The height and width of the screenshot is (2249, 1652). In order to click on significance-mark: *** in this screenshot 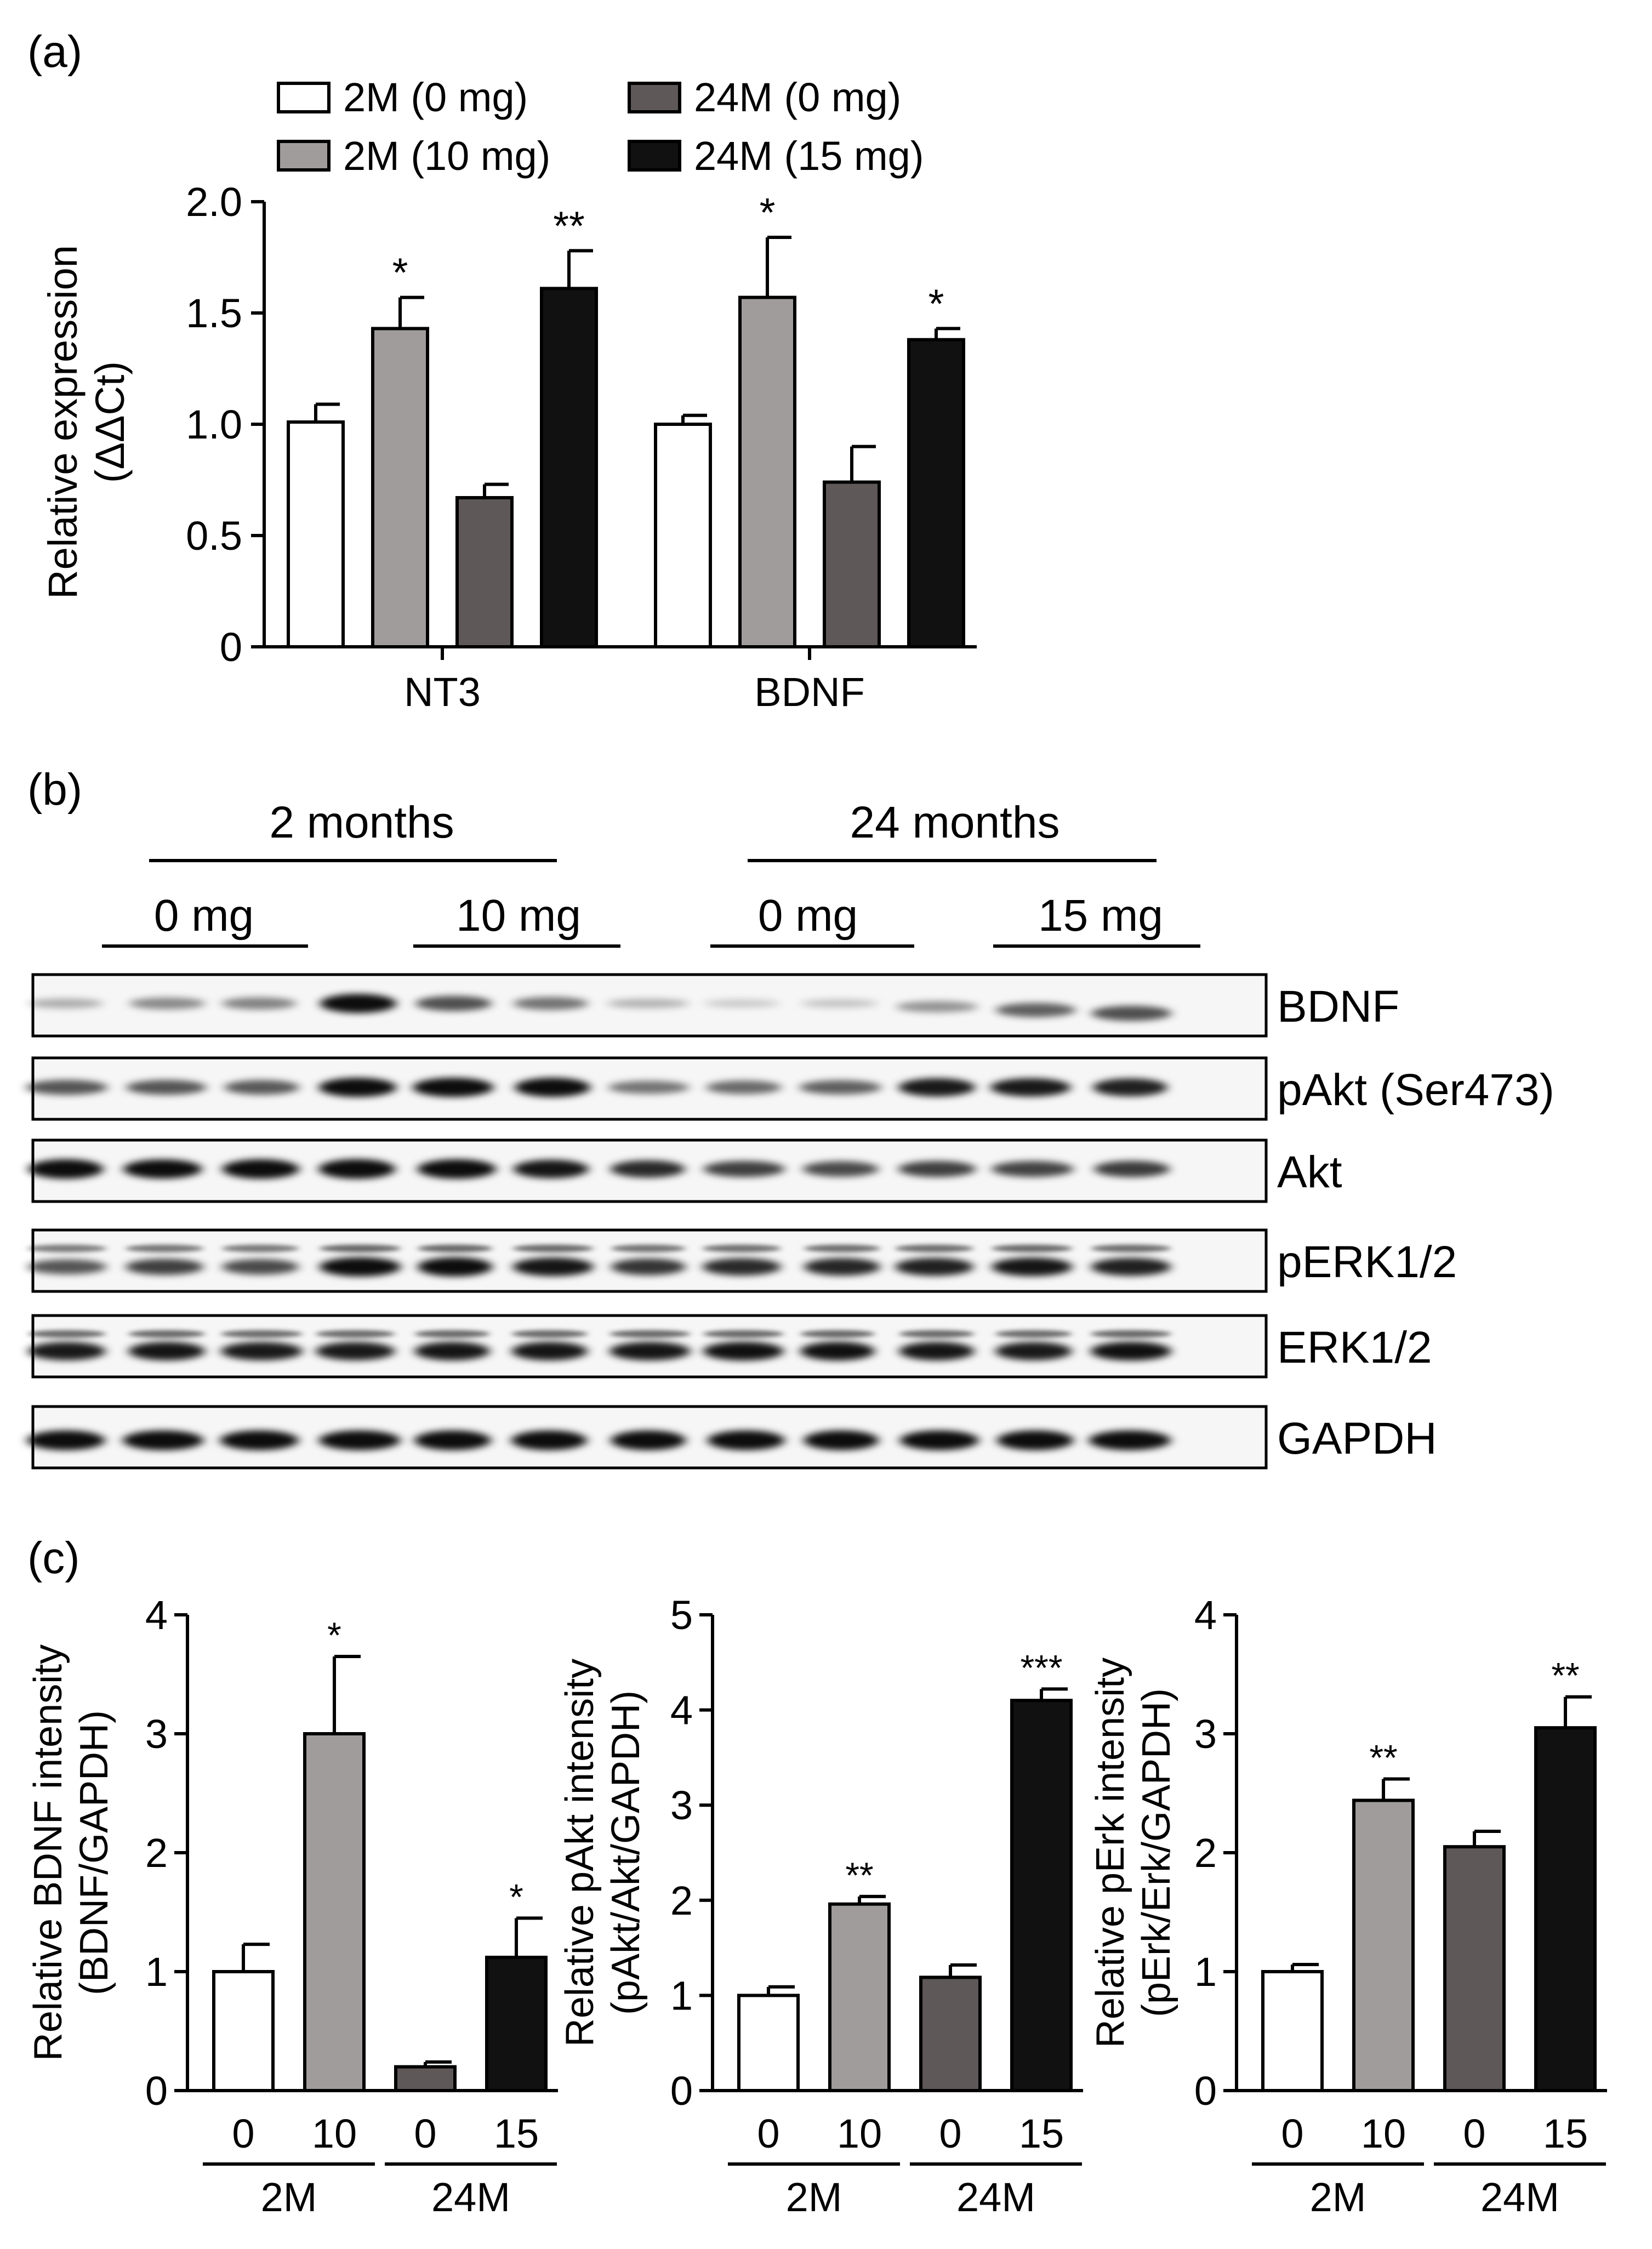, I will do `click(1041, 1667)`.